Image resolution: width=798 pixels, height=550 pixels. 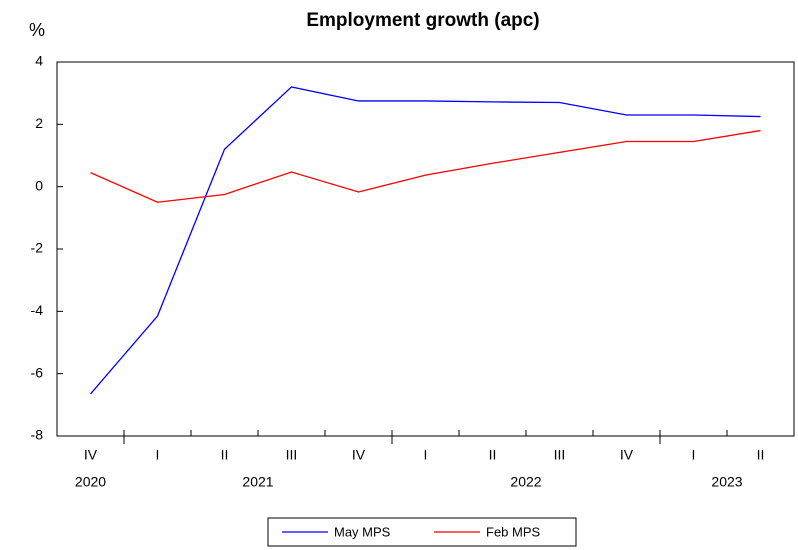 What do you see at coordinates (37, 310) in the screenshot?
I see `y-tick-label: -4` at bounding box center [37, 310].